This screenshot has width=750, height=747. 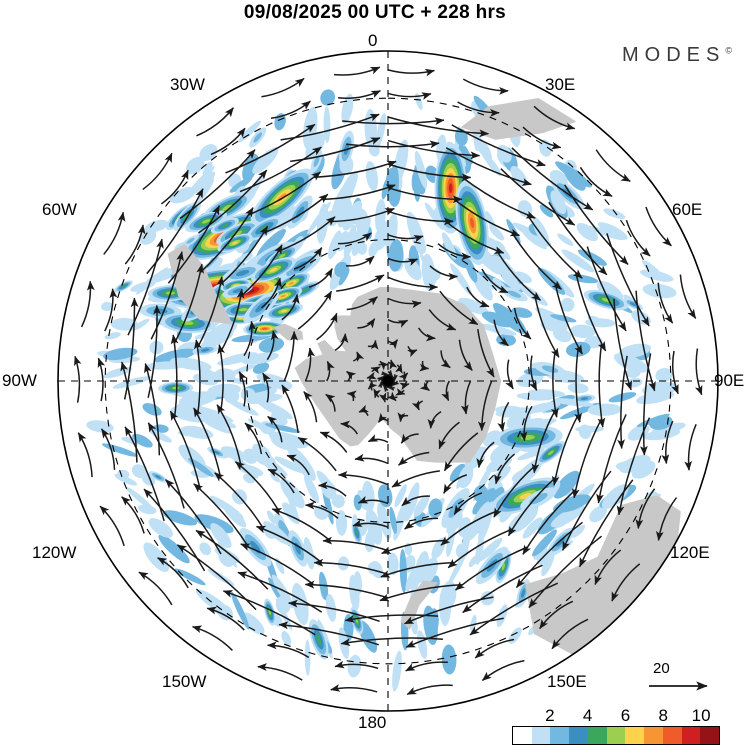 I want to click on colorbar: 2 4 6 8 10, so click(x=616, y=725).